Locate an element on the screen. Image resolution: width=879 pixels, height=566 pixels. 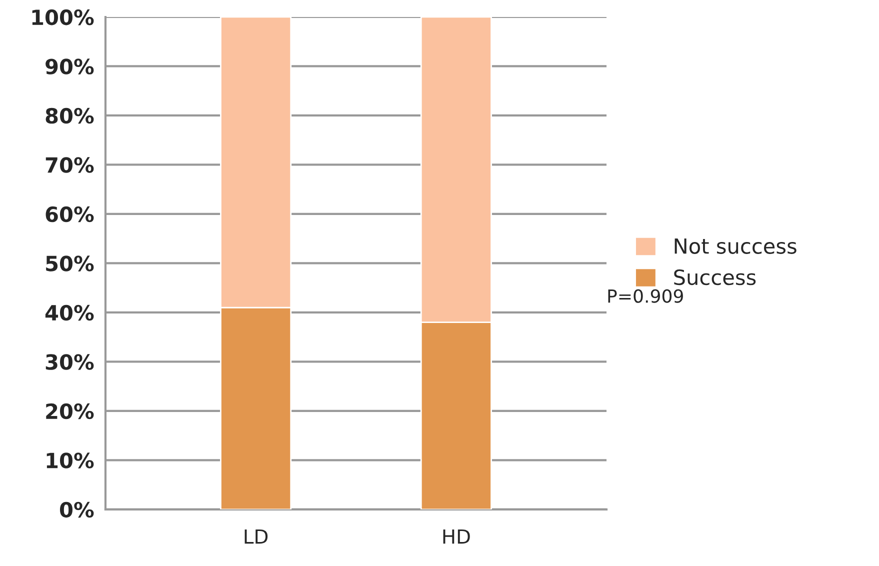
legend-label: Not success is located at coordinates (735, 246).